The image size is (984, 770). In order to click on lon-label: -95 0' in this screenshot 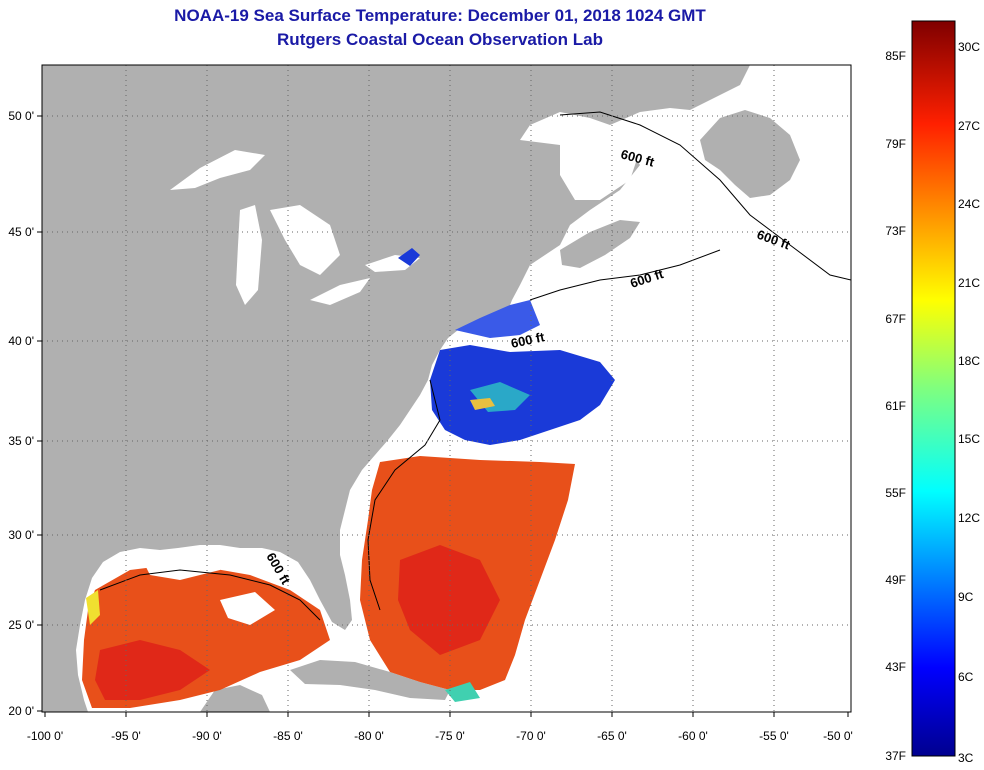, I will do `click(126, 736)`.